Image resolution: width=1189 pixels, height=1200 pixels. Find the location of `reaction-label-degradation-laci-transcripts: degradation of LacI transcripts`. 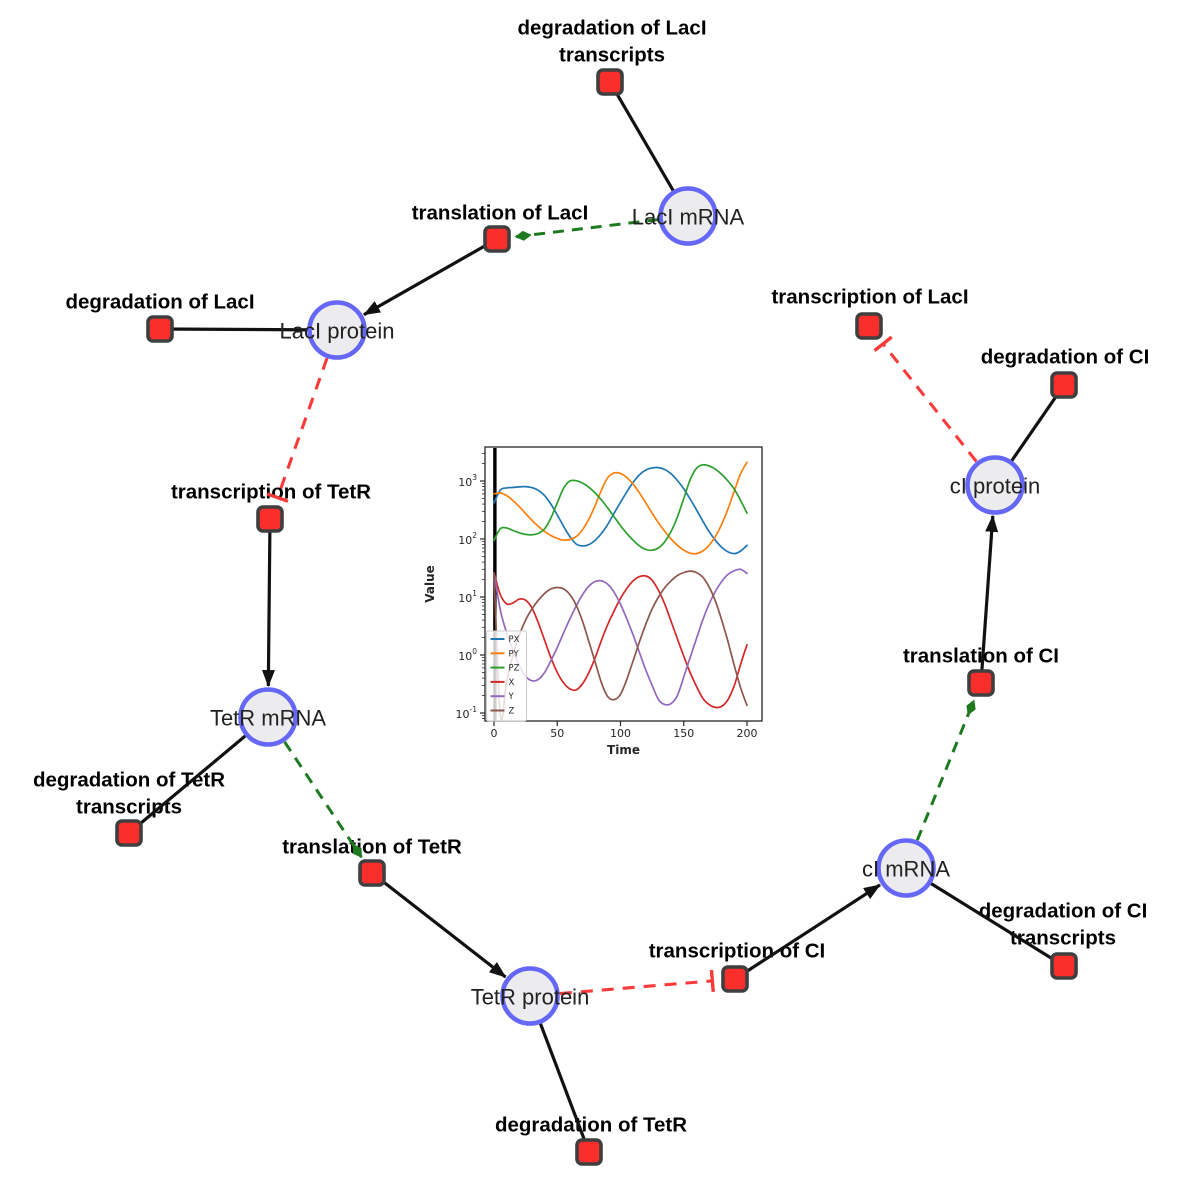

reaction-label-degradation-laci-transcripts: degradation of LacI transcripts is located at coordinates (611, 42).